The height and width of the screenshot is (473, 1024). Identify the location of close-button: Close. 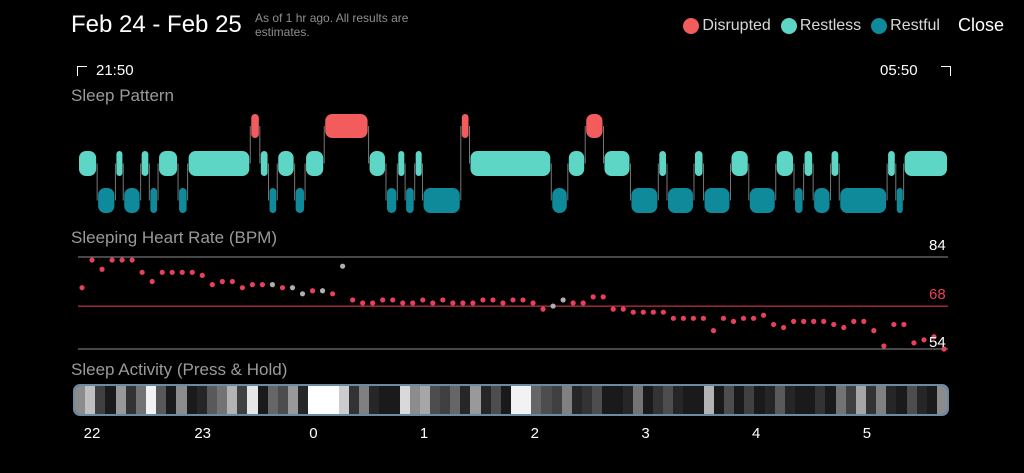
(980, 25).